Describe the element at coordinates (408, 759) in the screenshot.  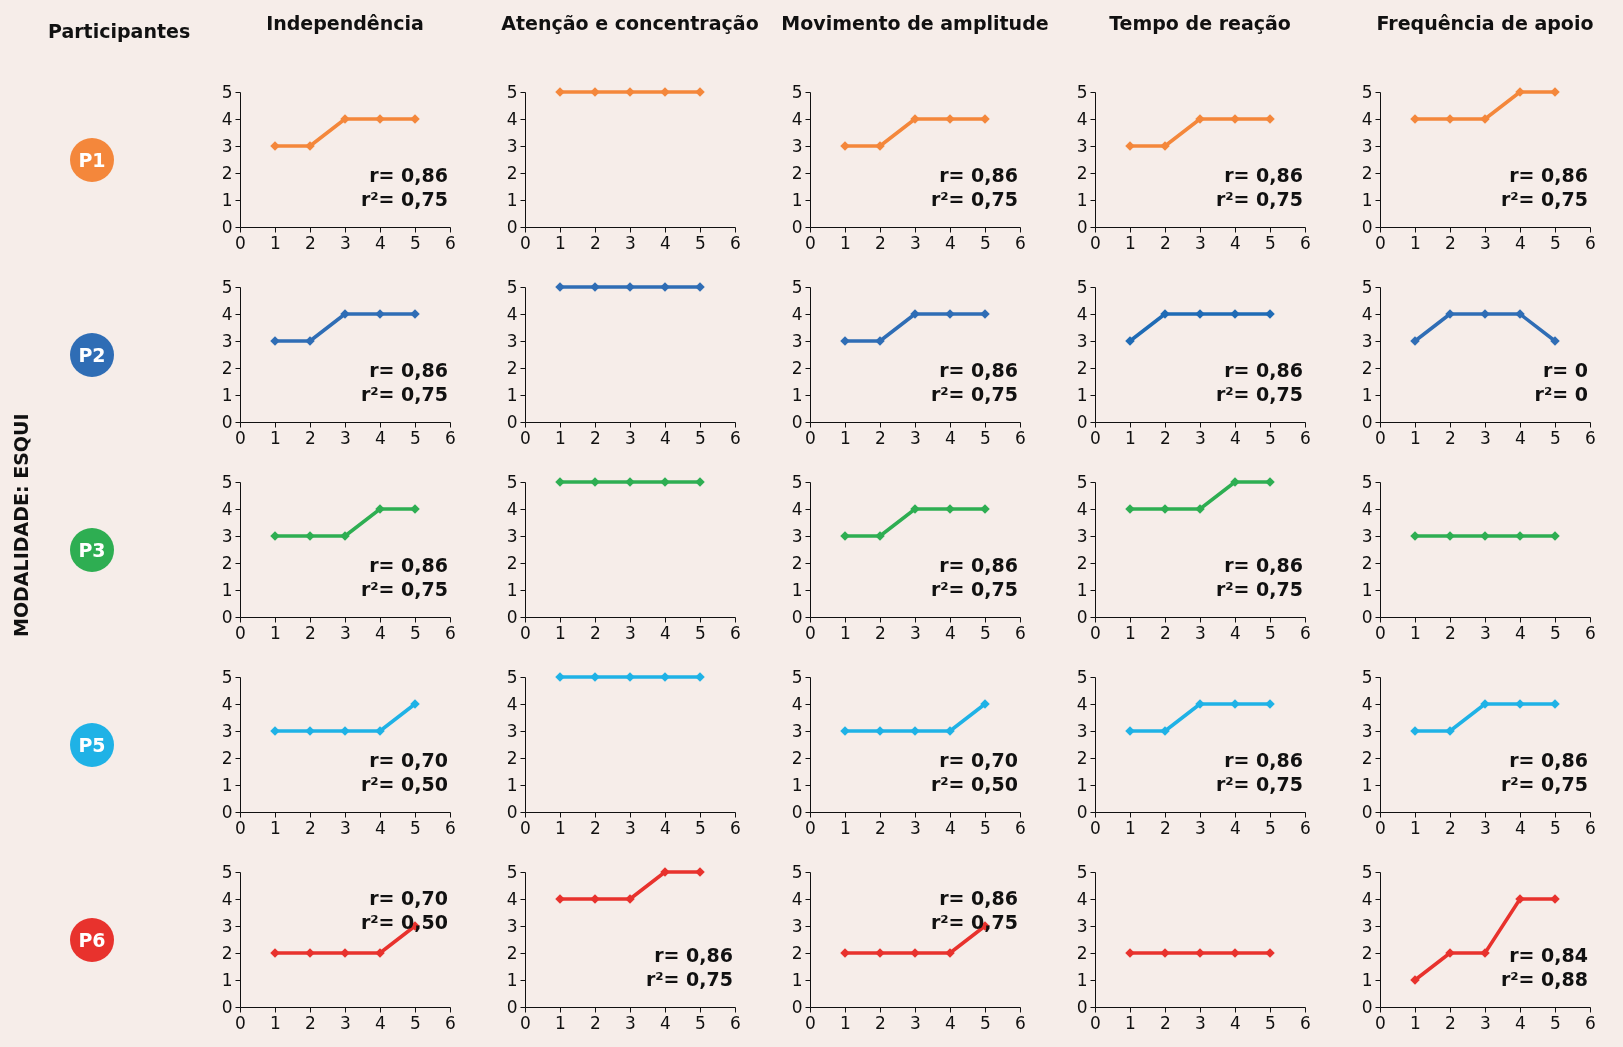
I see `annotation: r= 0,70` at that location.